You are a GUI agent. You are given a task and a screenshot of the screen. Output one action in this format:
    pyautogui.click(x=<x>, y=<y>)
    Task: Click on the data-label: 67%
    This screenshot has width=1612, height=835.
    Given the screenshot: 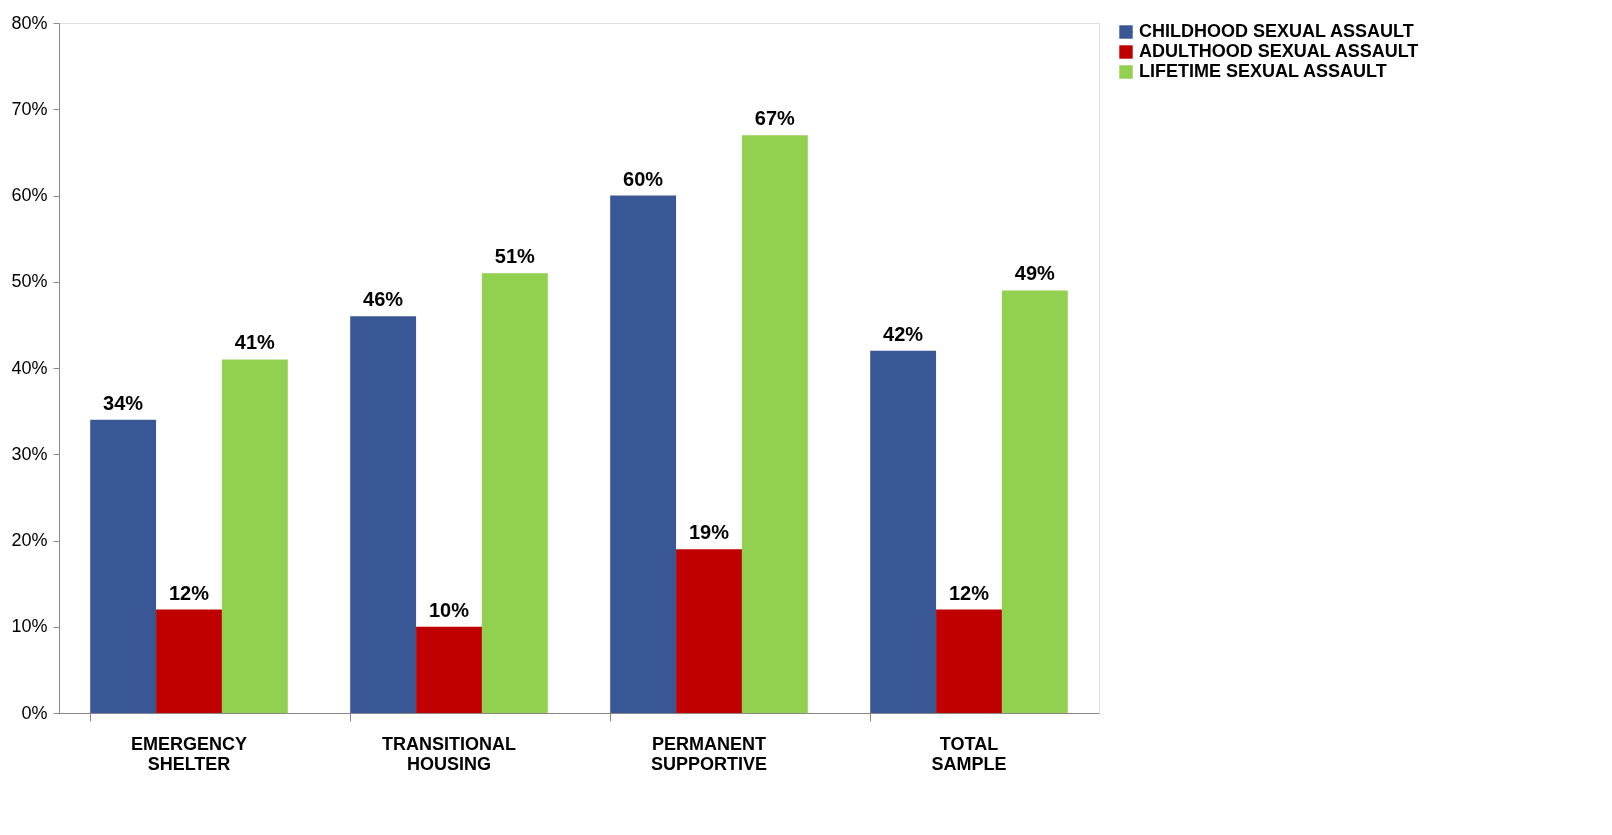 What is the action you would take?
    pyautogui.click(x=775, y=118)
    